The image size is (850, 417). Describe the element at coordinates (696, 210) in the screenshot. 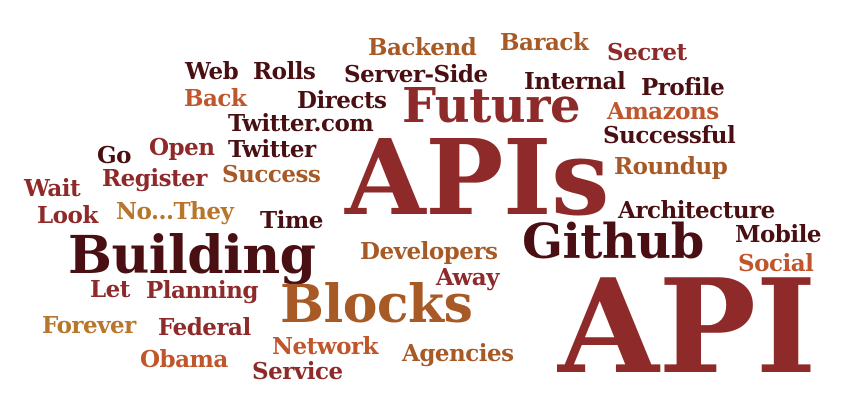

I see `word-architecture: Architecture` at that location.